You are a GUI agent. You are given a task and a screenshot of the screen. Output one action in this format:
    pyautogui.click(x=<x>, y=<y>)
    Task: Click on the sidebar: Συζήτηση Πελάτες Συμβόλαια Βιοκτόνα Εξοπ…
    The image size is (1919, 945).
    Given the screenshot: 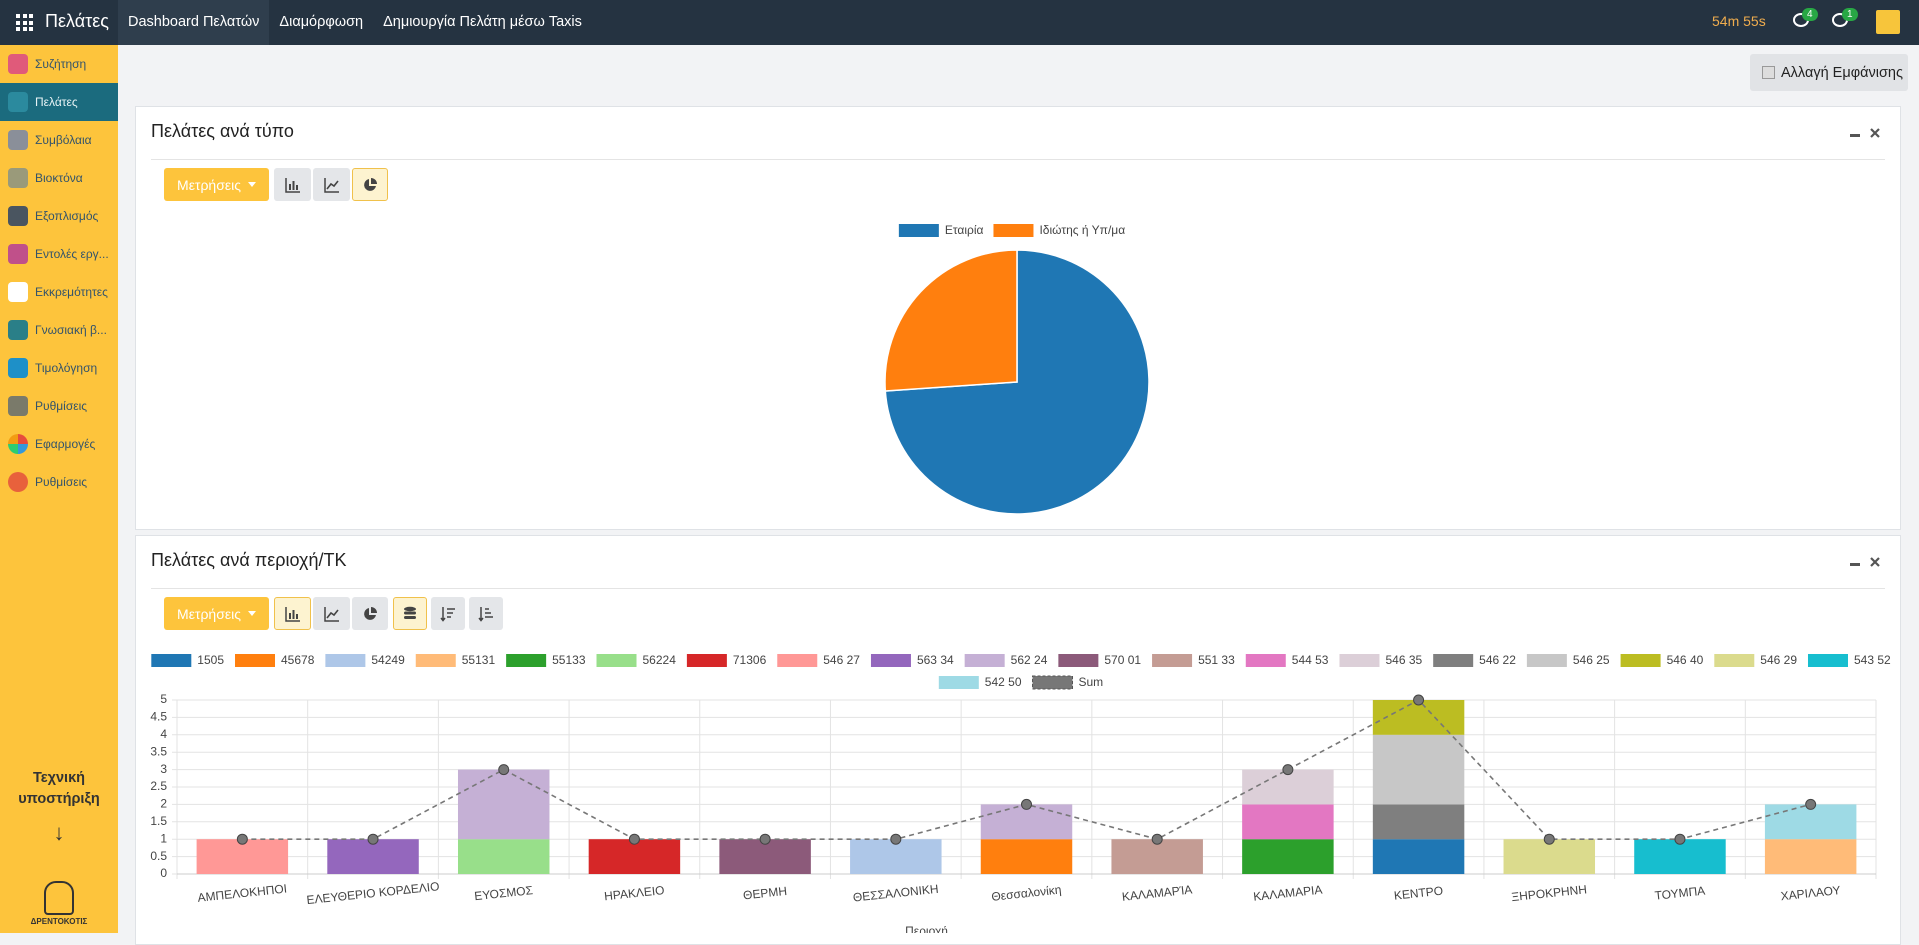 What is the action you would take?
    pyautogui.click(x=59, y=489)
    